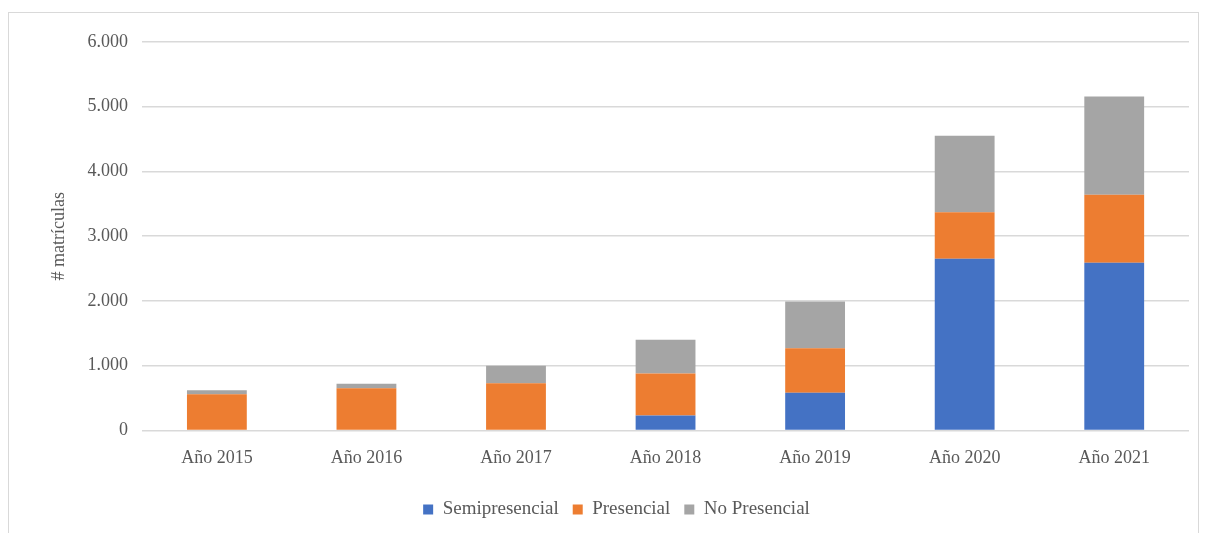 Image resolution: width=1207 pixels, height=533 pixels. What do you see at coordinates (124, 429) in the screenshot?
I see `y-tick-label: 0` at bounding box center [124, 429].